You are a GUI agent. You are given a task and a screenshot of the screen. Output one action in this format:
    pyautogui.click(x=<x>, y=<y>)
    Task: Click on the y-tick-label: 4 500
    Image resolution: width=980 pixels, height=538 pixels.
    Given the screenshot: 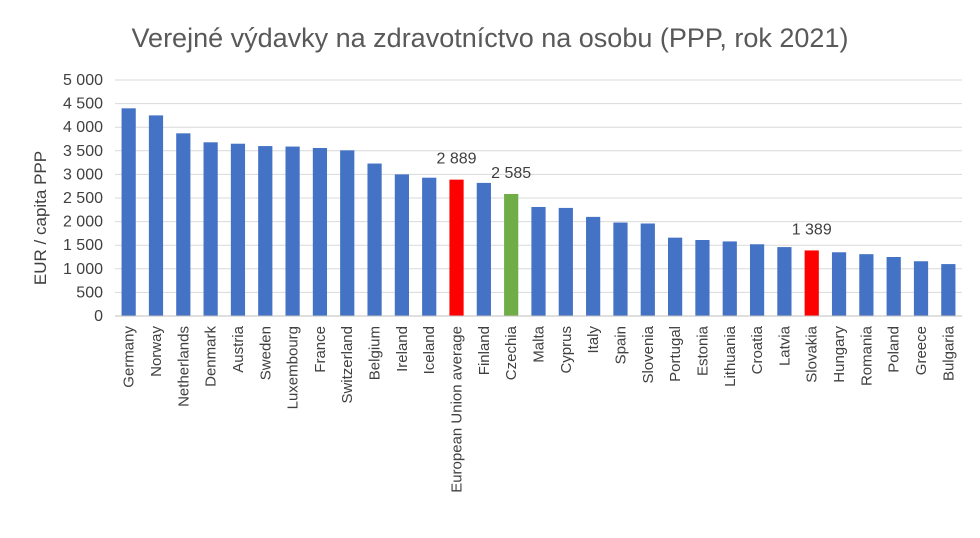 What is the action you would take?
    pyautogui.click(x=83, y=104)
    